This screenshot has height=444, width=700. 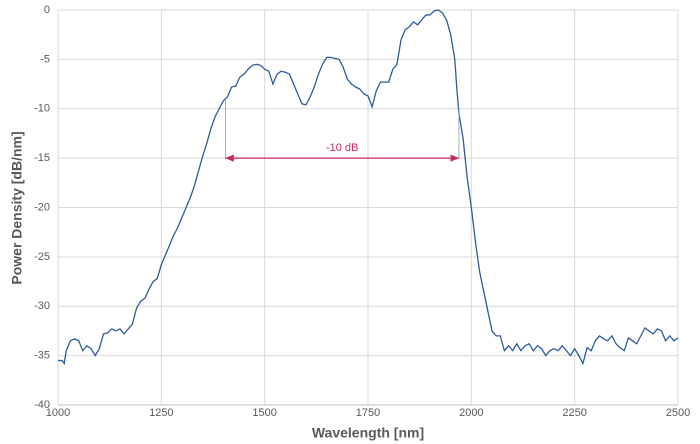 What do you see at coordinates (342, 148) in the screenshot?
I see `annotation-label: -10 dB` at bounding box center [342, 148].